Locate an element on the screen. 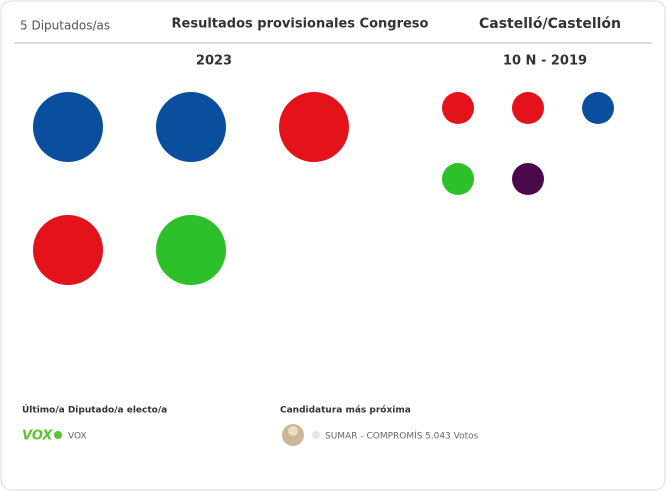  nearest-label: Candidatura más próxima is located at coordinates (345, 410).